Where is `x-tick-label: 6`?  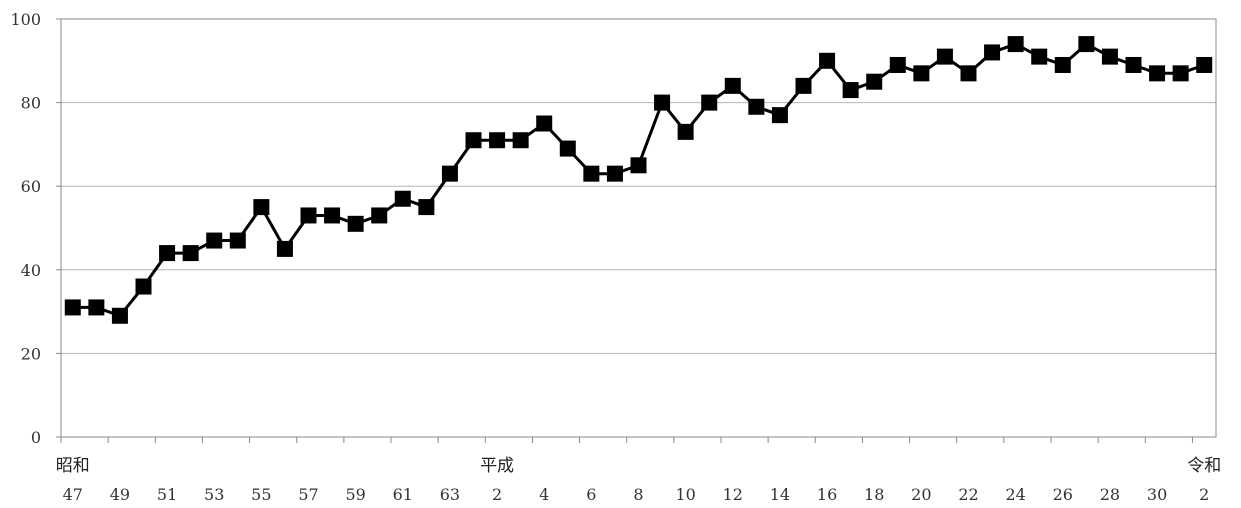 x-tick-label: 6 is located at coordinates (591, 494).